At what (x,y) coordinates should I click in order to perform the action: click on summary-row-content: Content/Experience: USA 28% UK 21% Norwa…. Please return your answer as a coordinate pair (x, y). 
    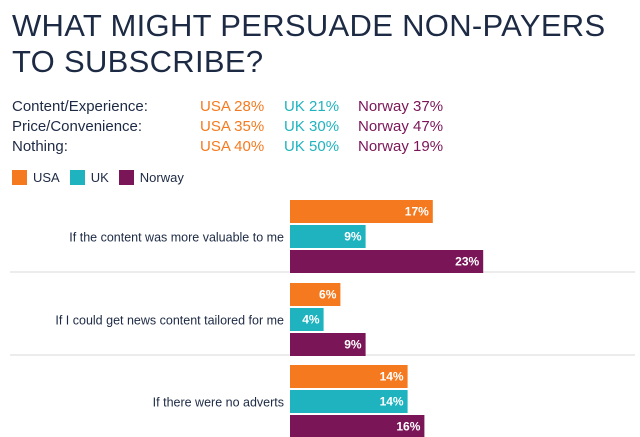
    Looking at the image, I should click on (322, 107).